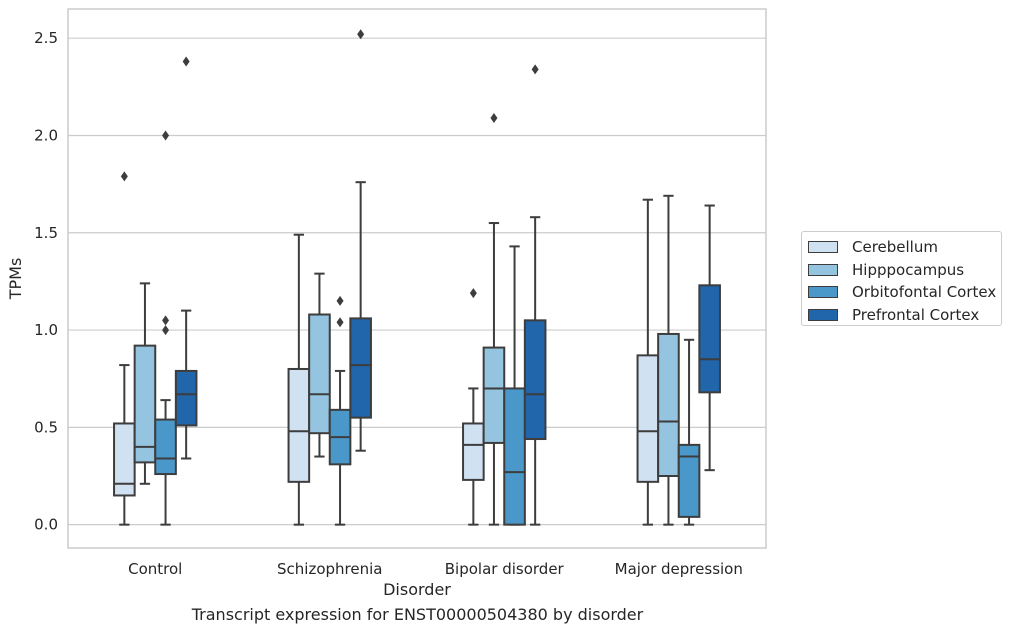 Image resolution: width=1014 pixels, height=634 pixels. What do you see at coordinates (895, 247) in the screenshot?
I see `legend-label-cerebellum: Cerebellum` at bounding box center [895, 247].